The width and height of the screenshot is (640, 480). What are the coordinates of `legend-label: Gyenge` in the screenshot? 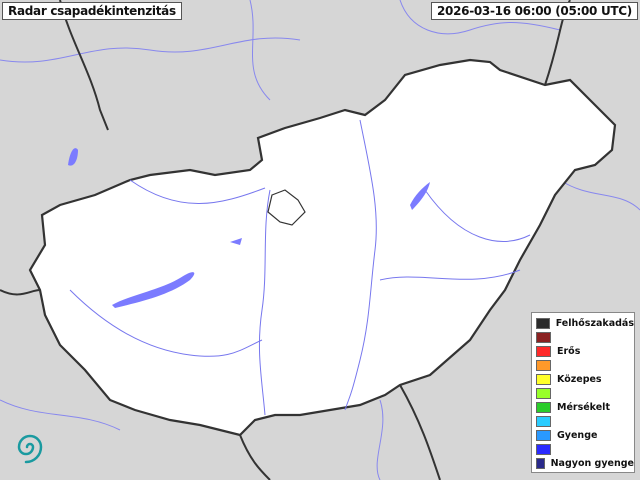 It's located at (577, 435).